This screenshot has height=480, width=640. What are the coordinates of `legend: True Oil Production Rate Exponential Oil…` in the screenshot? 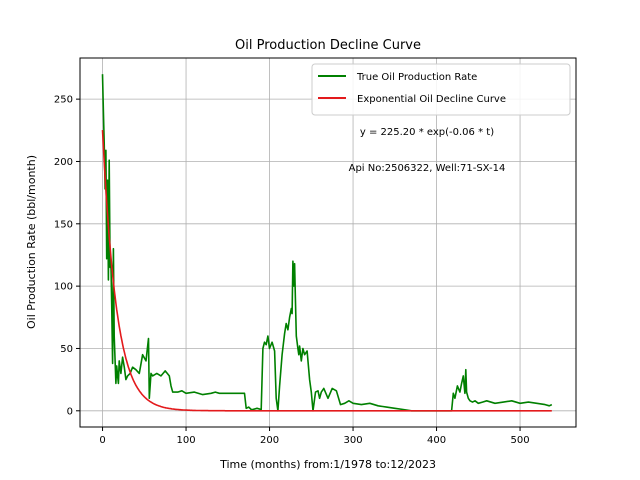 It's located at (441, 89).